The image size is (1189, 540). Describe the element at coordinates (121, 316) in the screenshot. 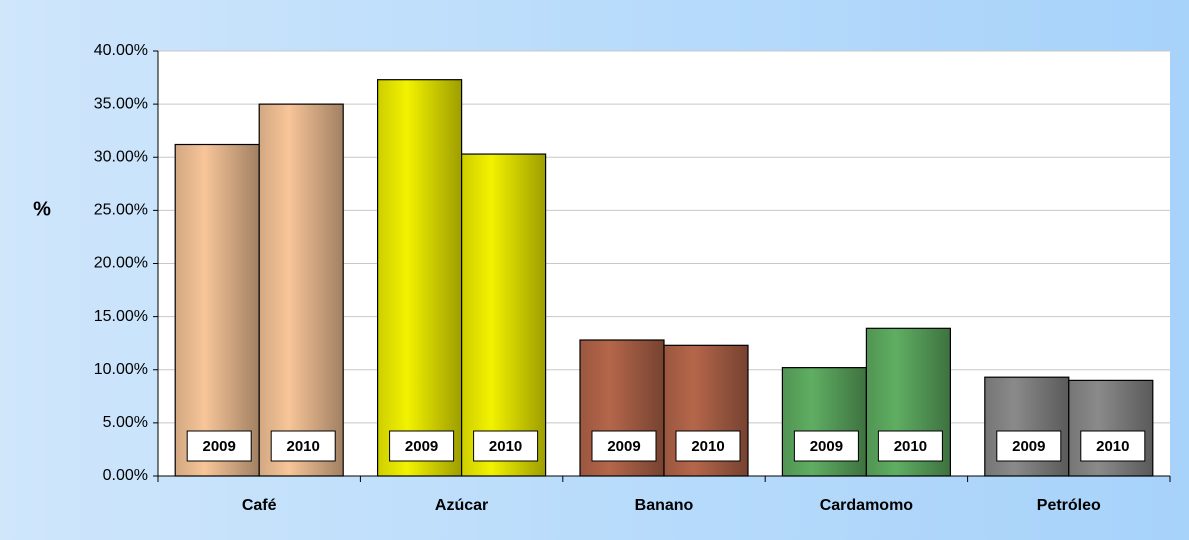

I see `y-tick-label: 15.00%` at that location.